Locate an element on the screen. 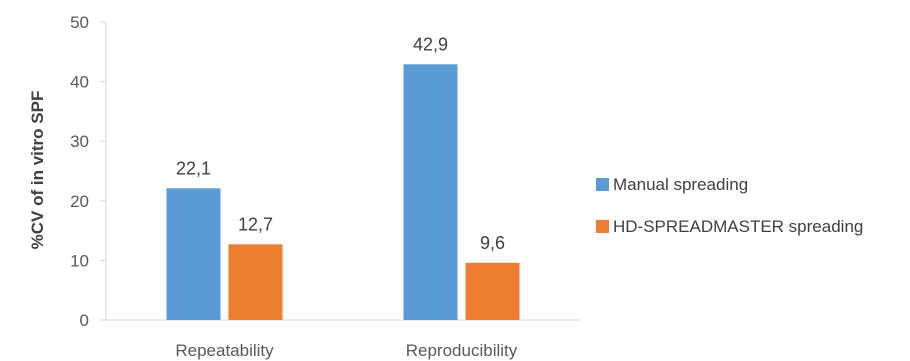 The width and height of the screenshot is (910, 361). y-tick-label: 40 is located at coordinates (79, 82).